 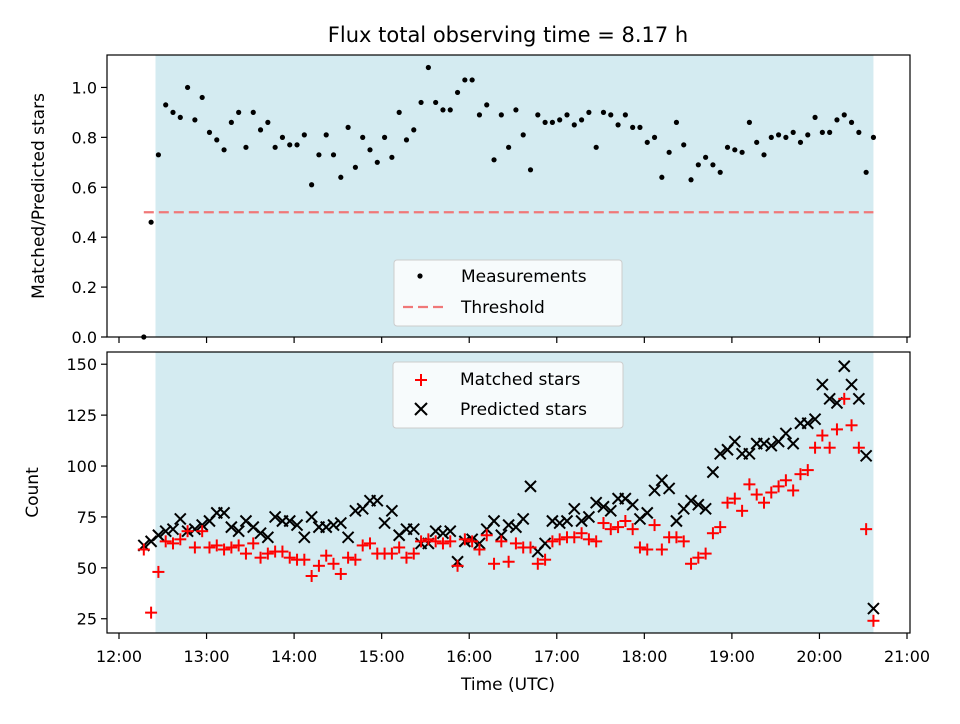 What do you see at coordinates (81, 415) in the screenshot?
I see `bottom-y-tick-label: 125` at bounding box center [81, 415].